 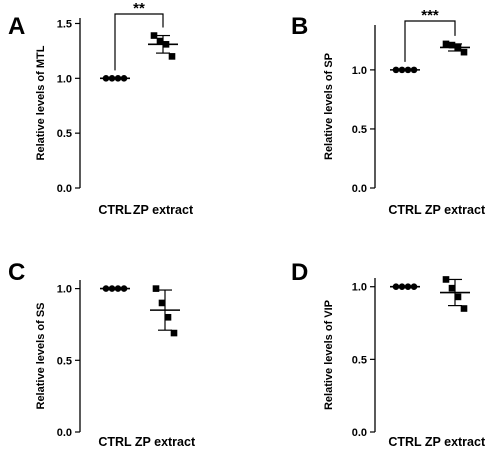 I want to click on significance-marker: **, so click(x=139, y=8).